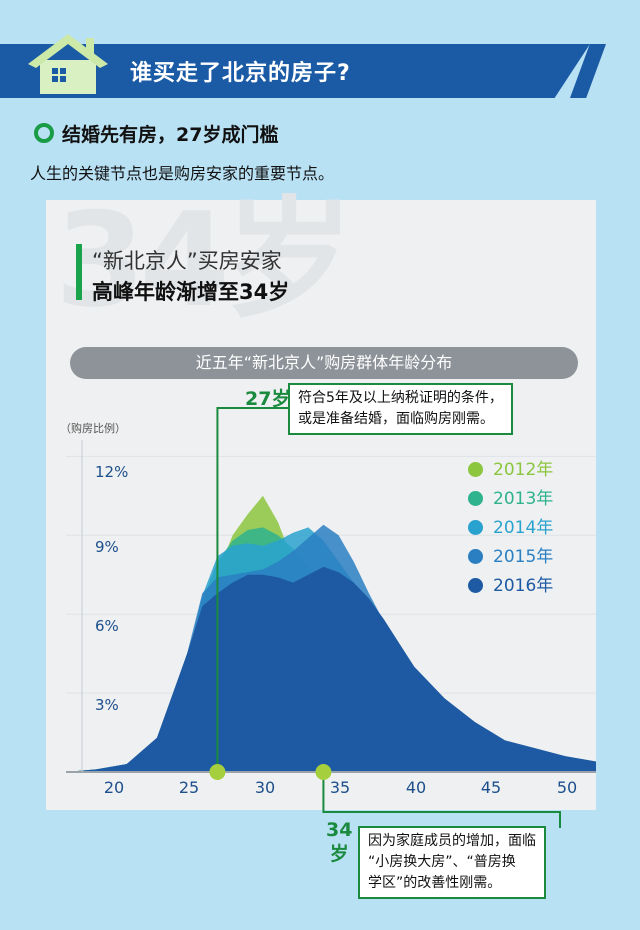  What do you see at coordinates (400, 398) in the screenshot?
I see `annotation-text: 符合5年及以上纳税证明的条件，` at bounding box center [400, 398].